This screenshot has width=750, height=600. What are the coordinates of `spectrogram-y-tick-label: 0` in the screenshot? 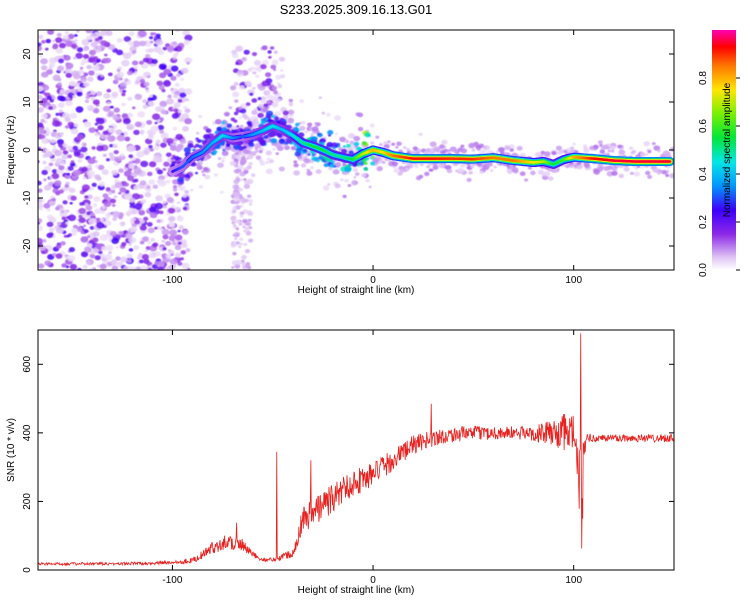 It's located at (27, 150).